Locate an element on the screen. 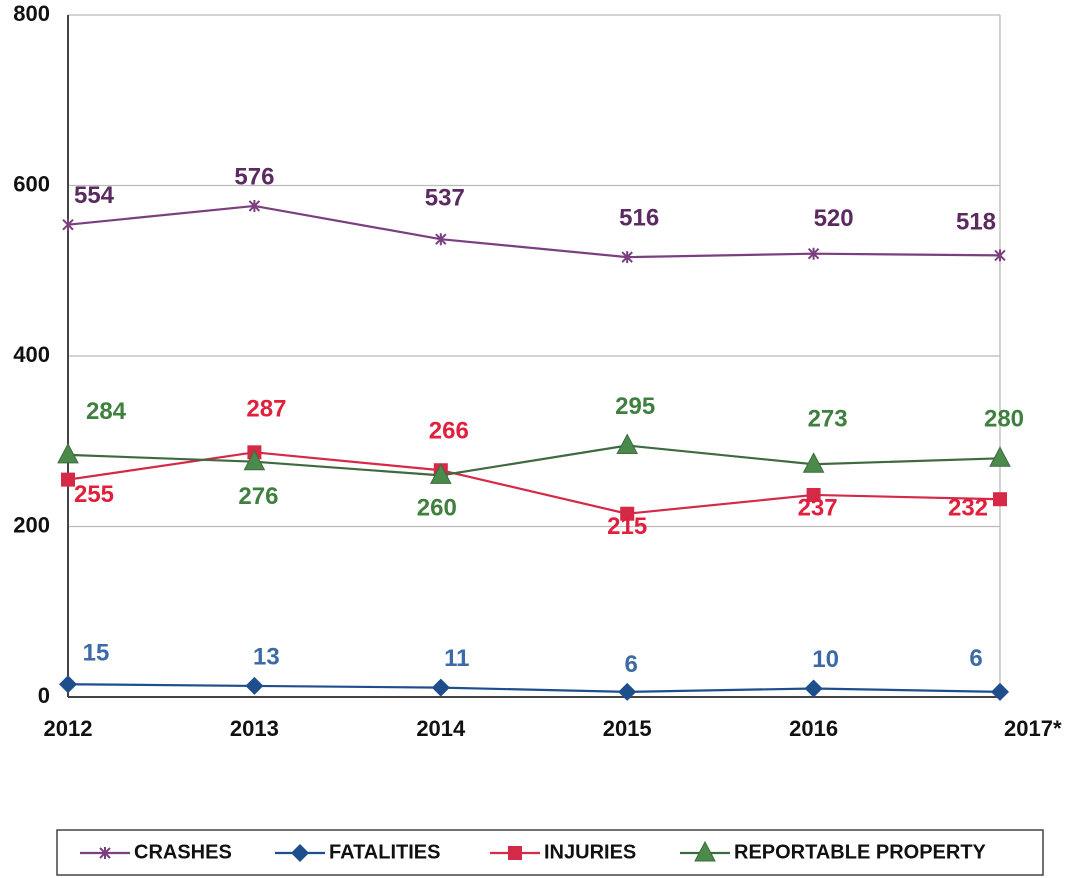 This screenshot has width=1078, height=878. y-tick-label: 600 is located at coordinates (31, 183).